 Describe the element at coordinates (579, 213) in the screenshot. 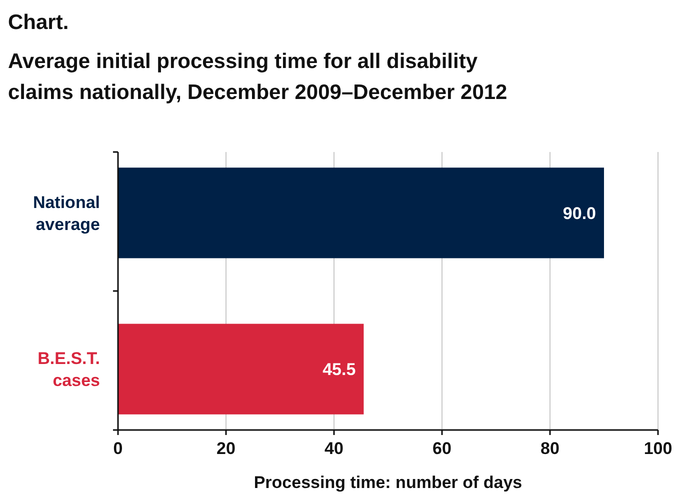

I see `data-label: 90.0` at that location.